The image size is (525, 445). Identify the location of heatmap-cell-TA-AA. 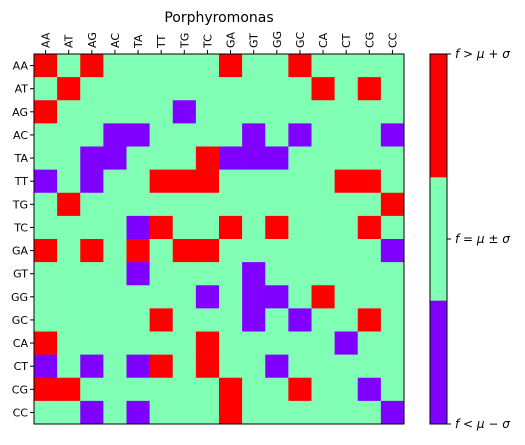
(46, 158).